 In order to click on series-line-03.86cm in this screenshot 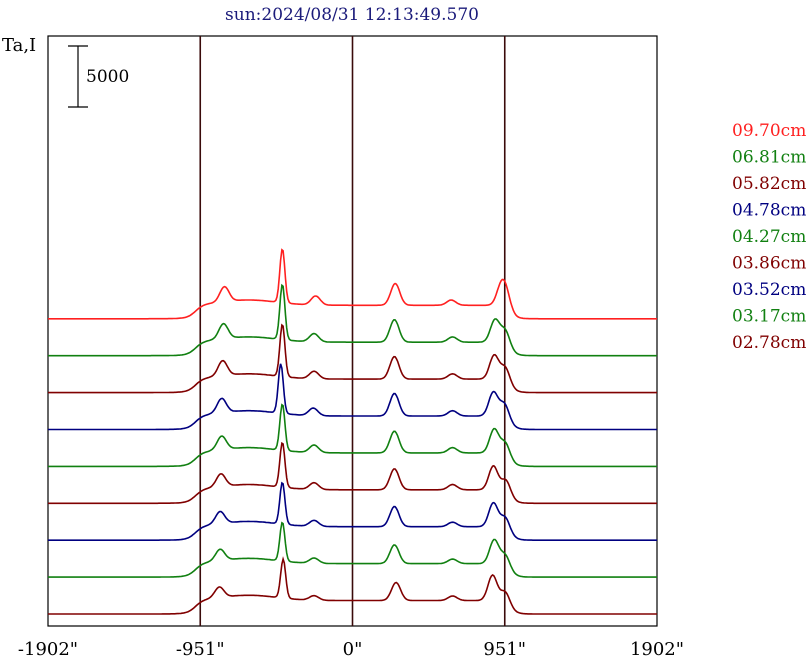, I will do `click(352, 473)`.